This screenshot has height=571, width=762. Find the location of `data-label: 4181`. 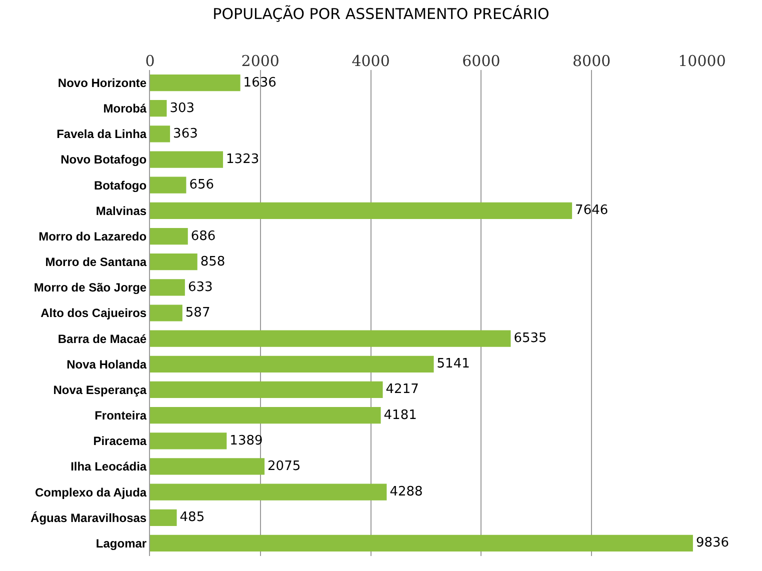

data-label: 4181 is located at coordinates (400, 415).